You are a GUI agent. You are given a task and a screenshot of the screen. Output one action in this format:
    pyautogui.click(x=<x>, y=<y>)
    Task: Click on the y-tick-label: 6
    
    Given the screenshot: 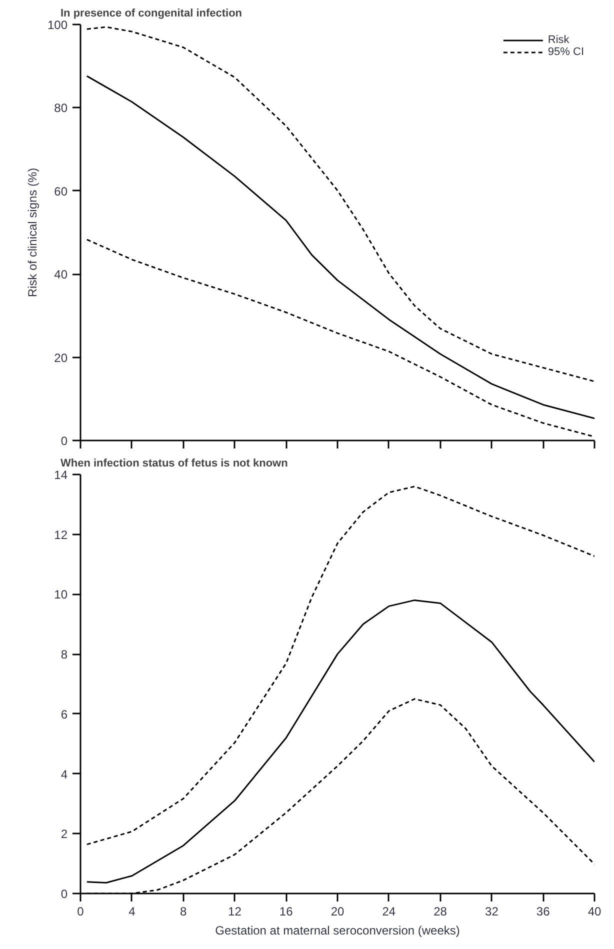 What is the action you would take?
    pyautogui.click(x=64, y=714)
    